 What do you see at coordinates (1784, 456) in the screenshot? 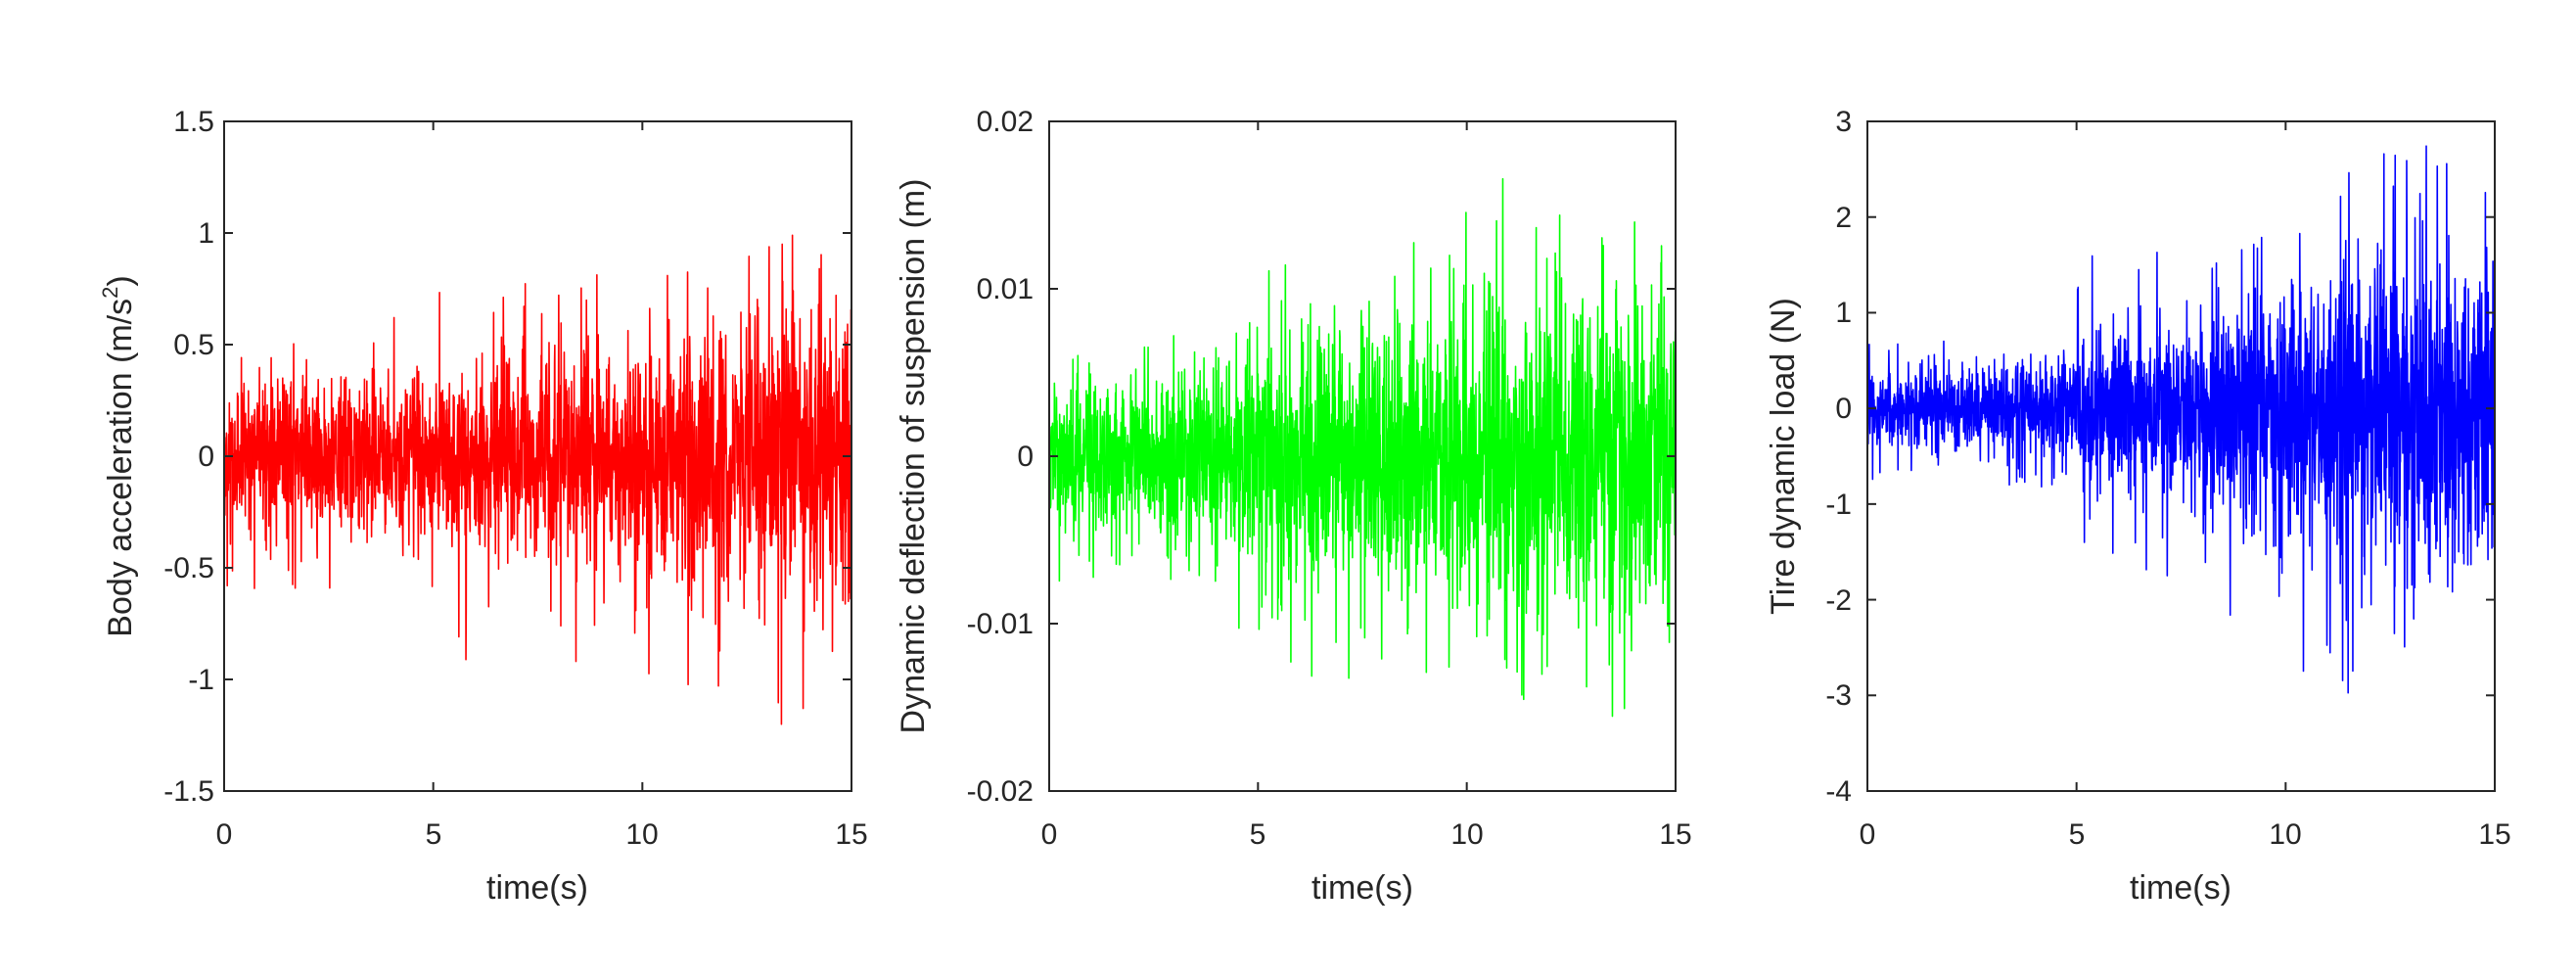
I see `y-axis-label: Tire dynamic load (N)` at bounding box center [1784, 456].